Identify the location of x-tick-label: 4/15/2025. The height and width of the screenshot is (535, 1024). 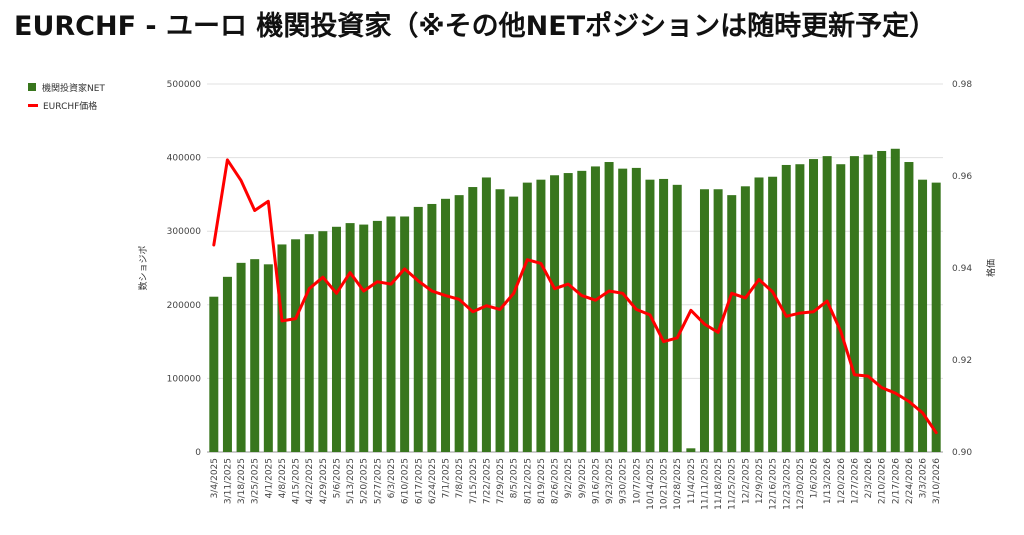
(297, 481).